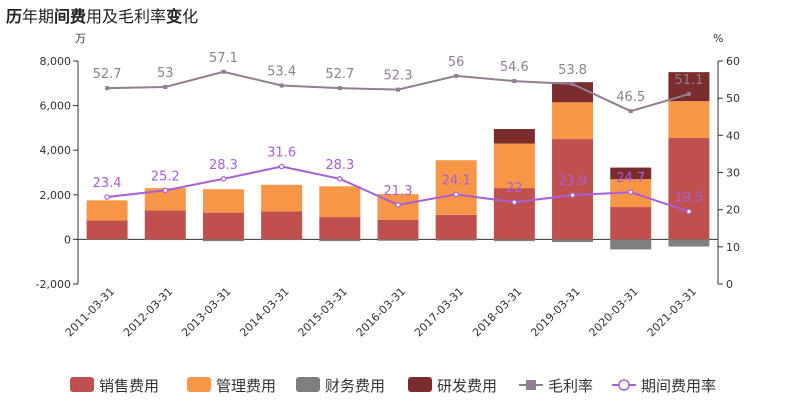 This screenshot has height=400, width=800. I want to click on y-tick-label-left: 2,000, so click(56, 195).